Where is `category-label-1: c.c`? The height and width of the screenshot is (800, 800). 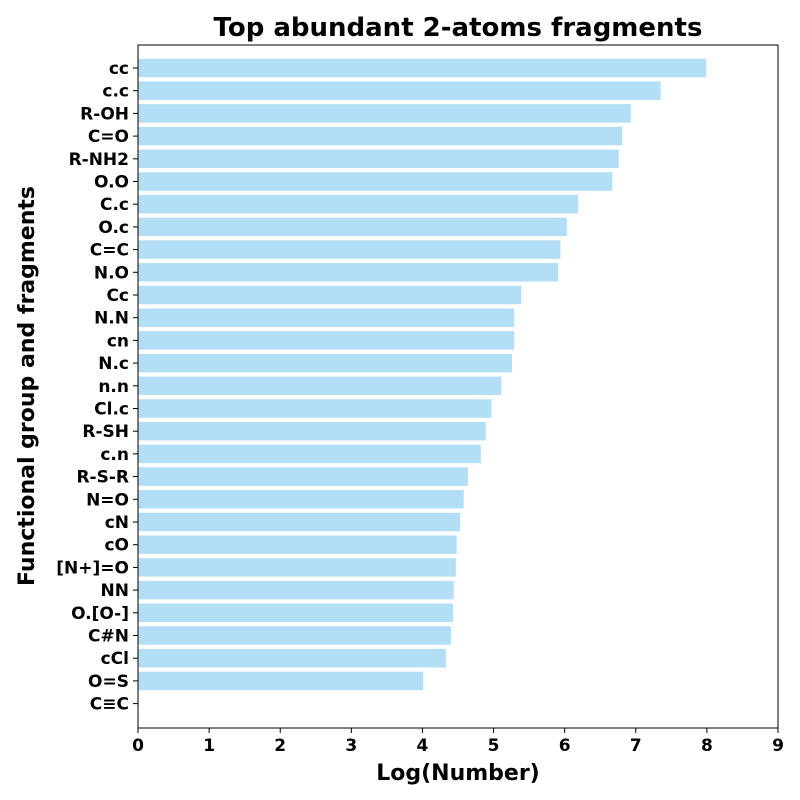
category-label-1: c.c is located at coordinates (115, 92).